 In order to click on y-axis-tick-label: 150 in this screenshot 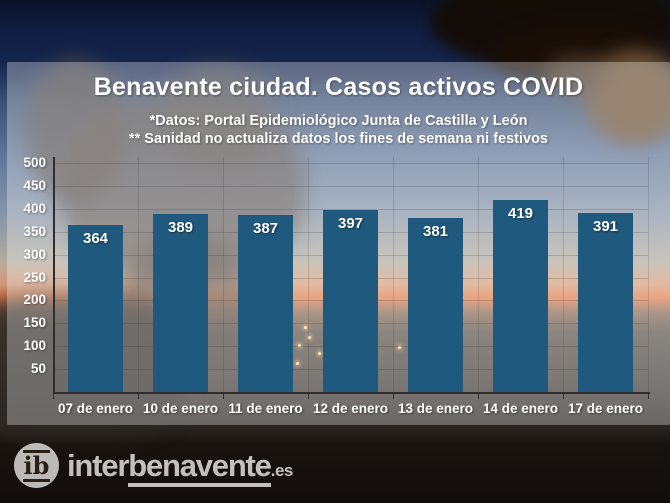, I will do `click(34, 323)`.